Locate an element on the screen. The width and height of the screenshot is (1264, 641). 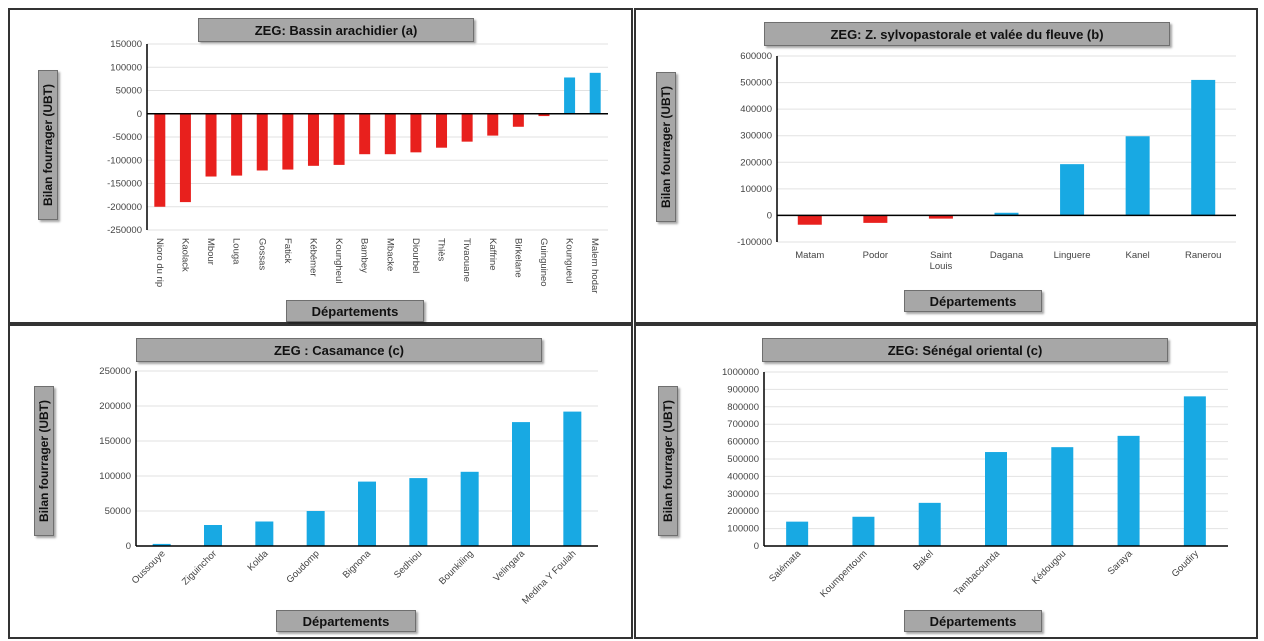
y-tick-label: -50000 is located at coordinates (127, 137).